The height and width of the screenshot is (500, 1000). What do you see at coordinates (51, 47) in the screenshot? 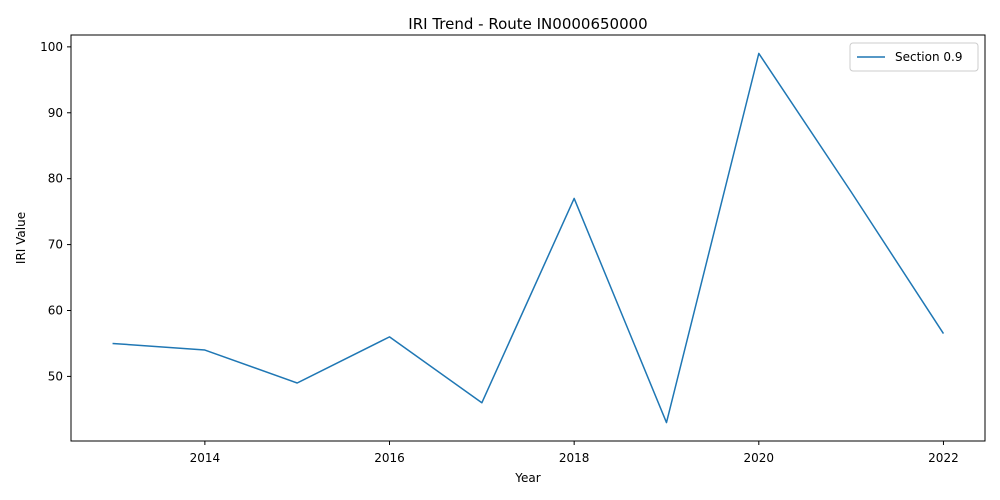
I see `y-tick-label: 100` at bounding box center [51, 47].